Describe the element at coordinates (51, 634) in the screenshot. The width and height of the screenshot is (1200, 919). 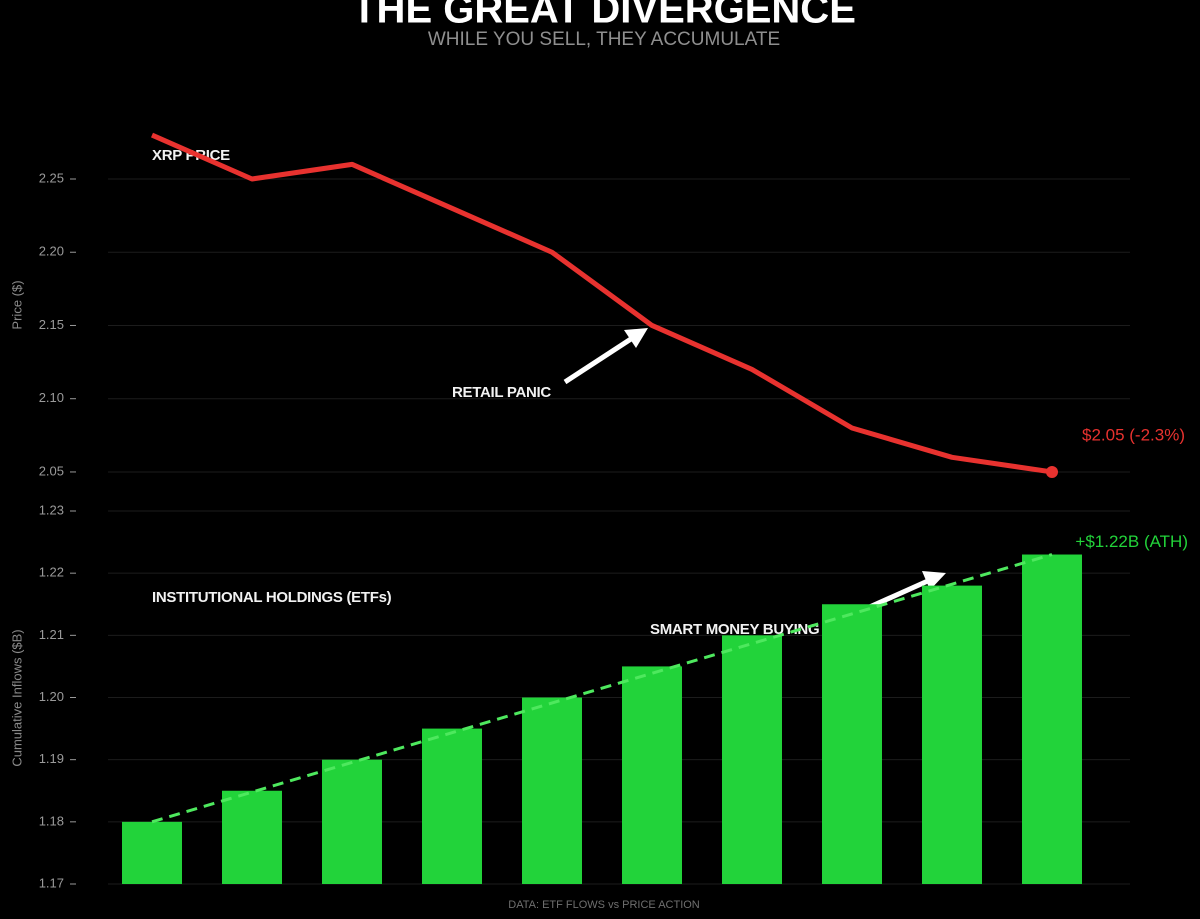
I see `y-tick-label: 1.21` at that location.